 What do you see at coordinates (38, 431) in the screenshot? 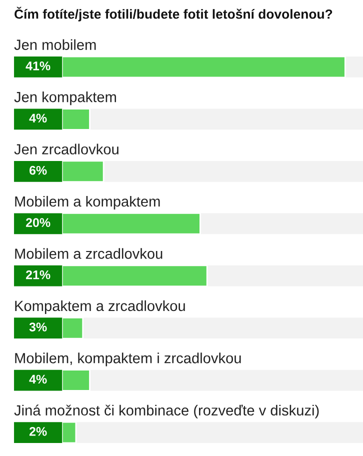
I see `data-label: 2%` at bounding box center [38, 431].